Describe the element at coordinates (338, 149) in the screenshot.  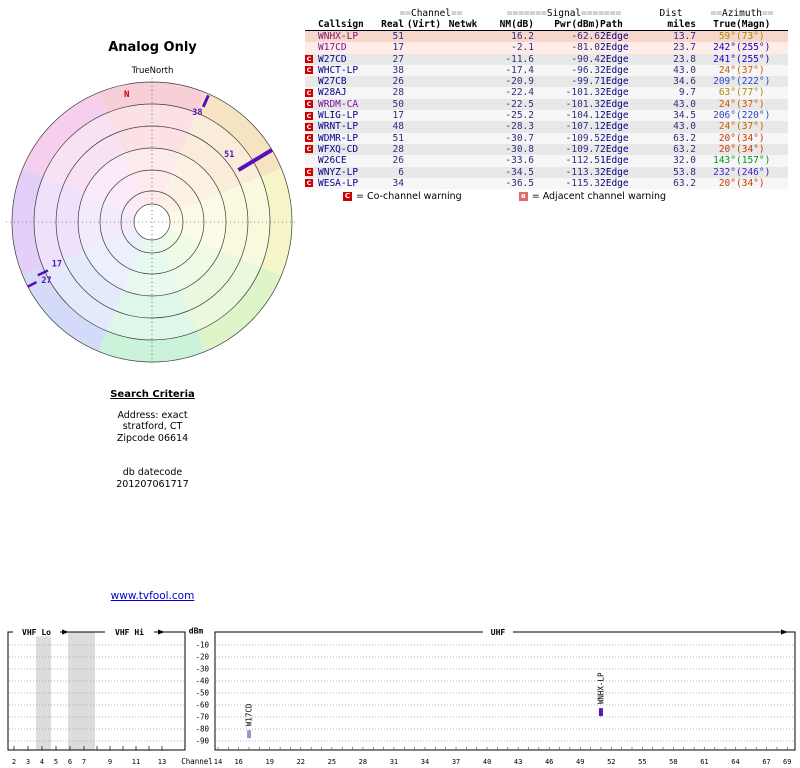
I see `callsign-link: WFXQ-CD` at that location.